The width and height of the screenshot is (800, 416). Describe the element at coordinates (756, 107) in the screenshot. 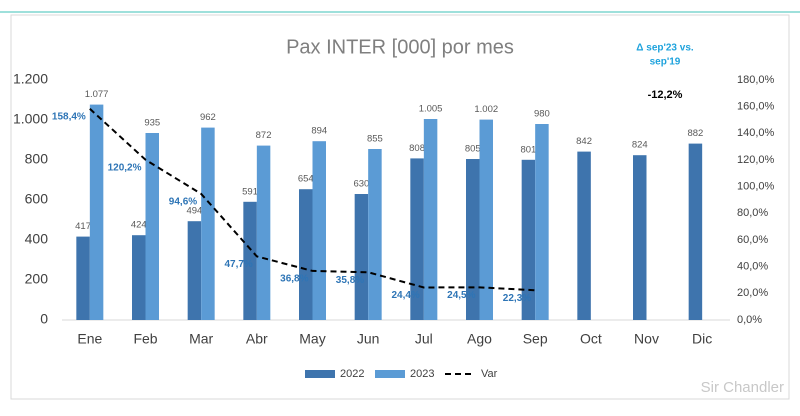

I see `y2-tick-label: 160,0%` at that location.